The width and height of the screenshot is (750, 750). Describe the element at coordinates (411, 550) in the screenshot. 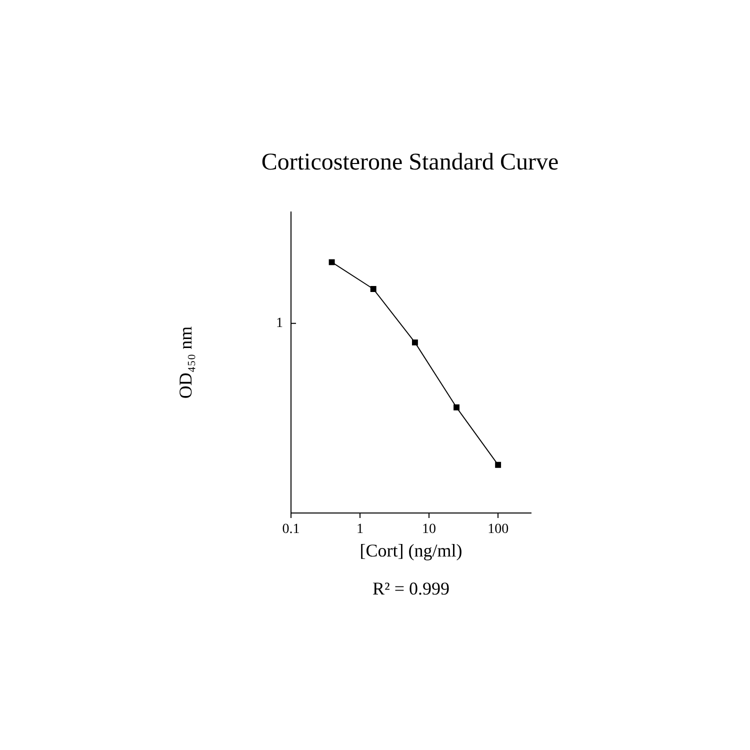

I see `x-axis-title: [Cort] (ng/ml)` at that location.